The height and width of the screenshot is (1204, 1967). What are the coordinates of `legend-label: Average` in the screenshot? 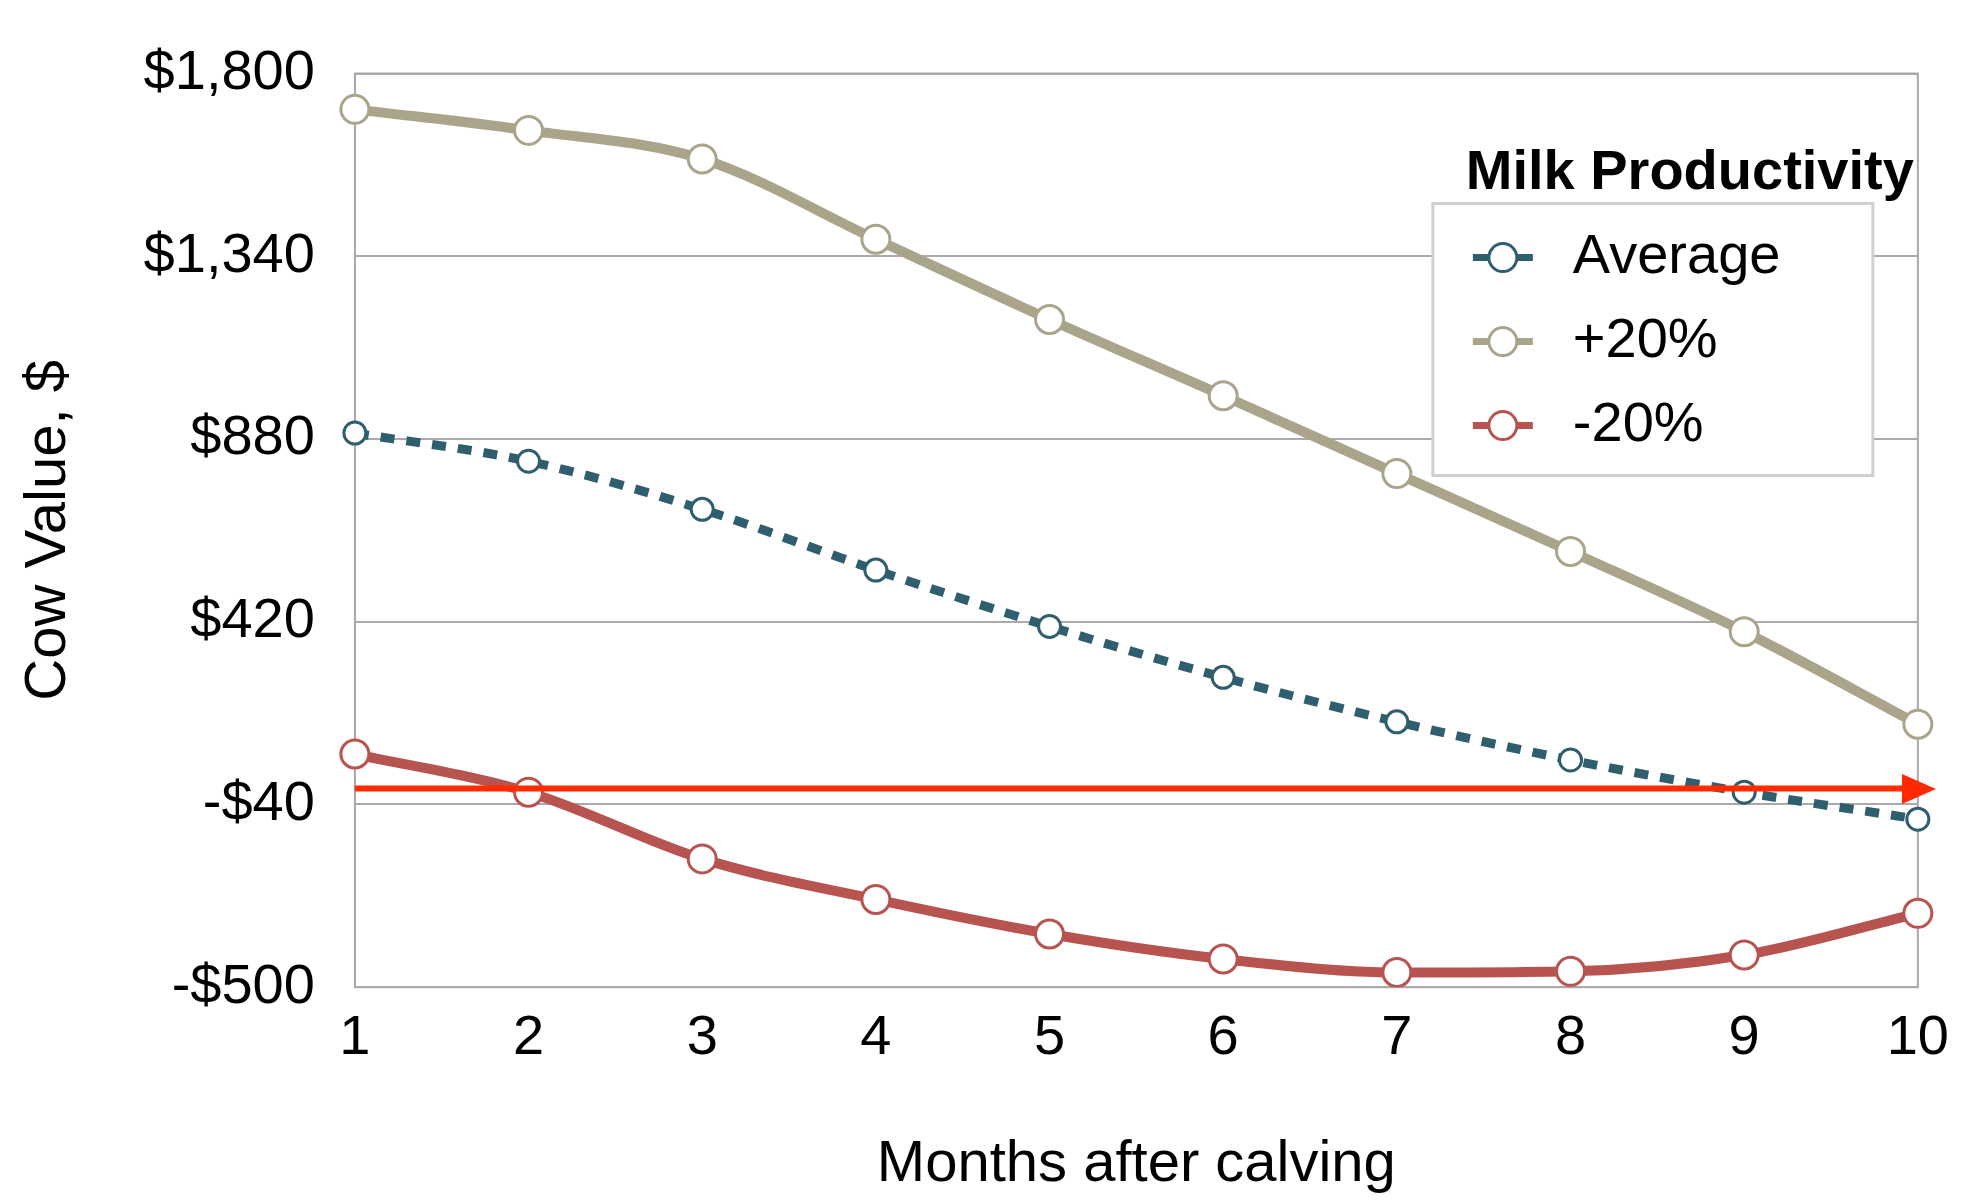 It's located at (1676, 254).